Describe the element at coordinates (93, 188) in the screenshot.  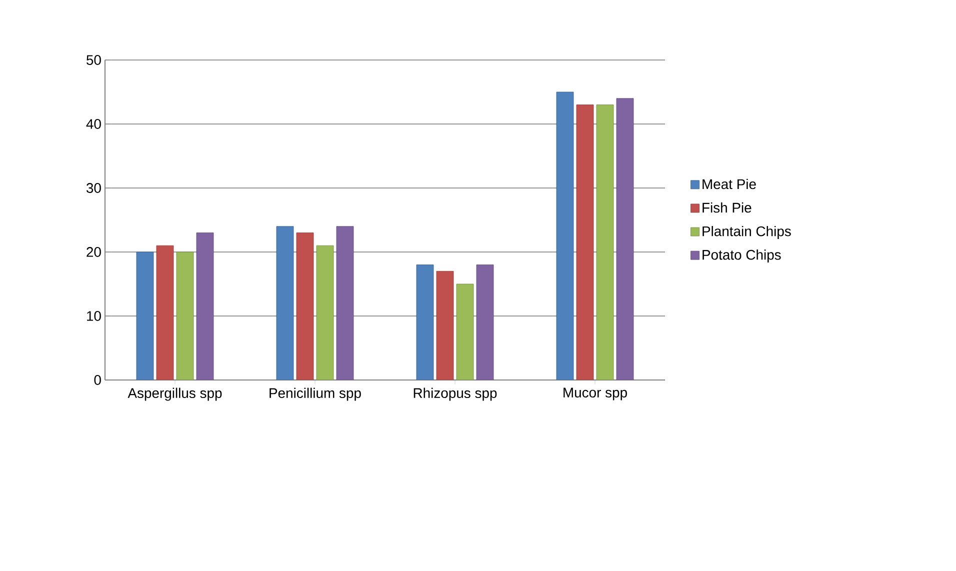
I see `y-tick-label: 30` at that location.